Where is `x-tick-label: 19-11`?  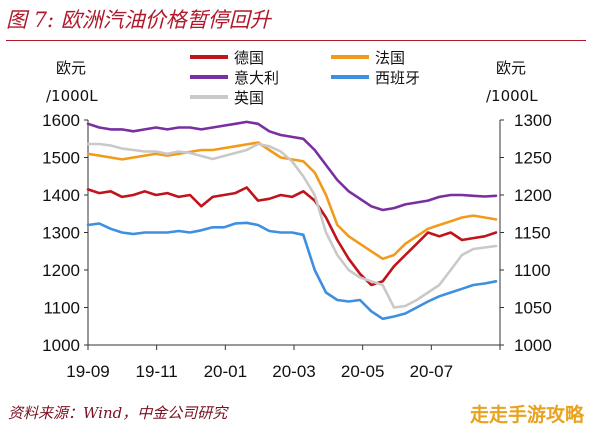
x-tick-label: 19-11 is located at coordinates (157, 371).